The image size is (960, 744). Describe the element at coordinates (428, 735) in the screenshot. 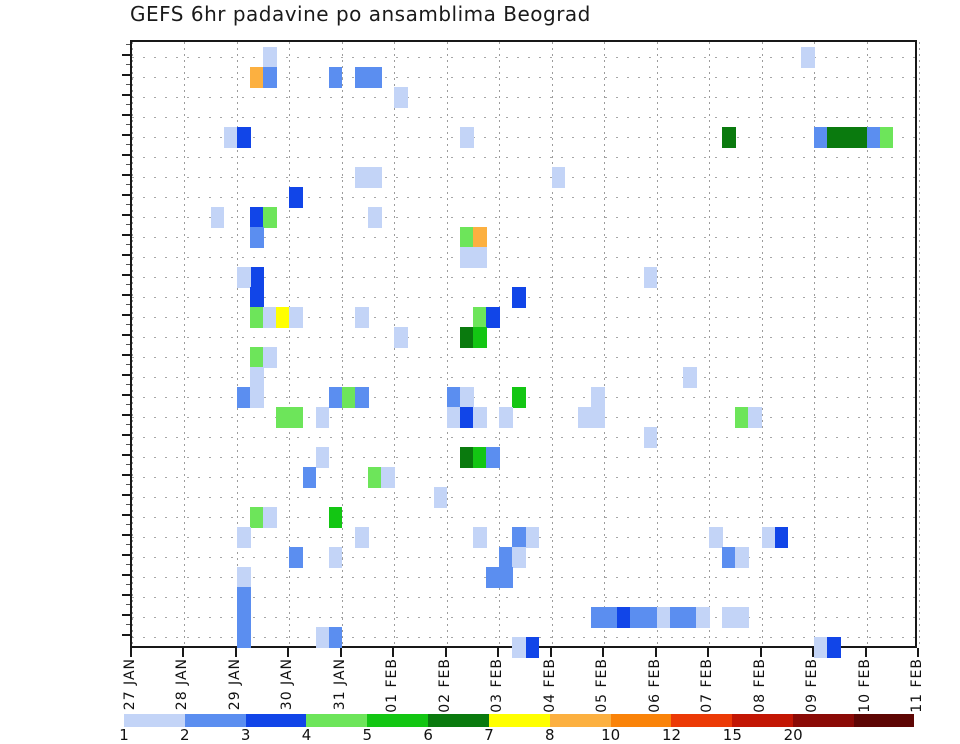

I see `colorbar-tick-label: 6` at that location.